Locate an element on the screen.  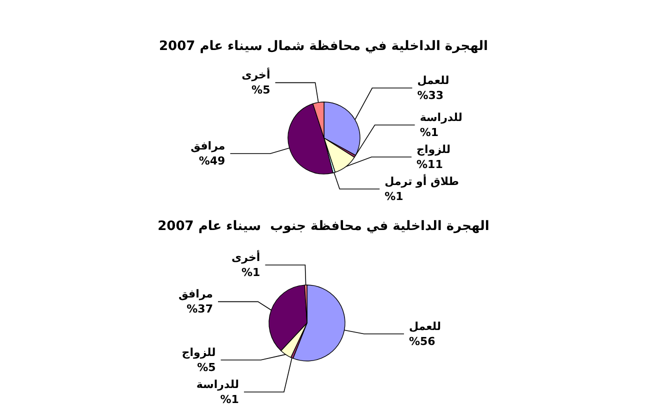
data-label: %11 is located at coordinates (429, 164).